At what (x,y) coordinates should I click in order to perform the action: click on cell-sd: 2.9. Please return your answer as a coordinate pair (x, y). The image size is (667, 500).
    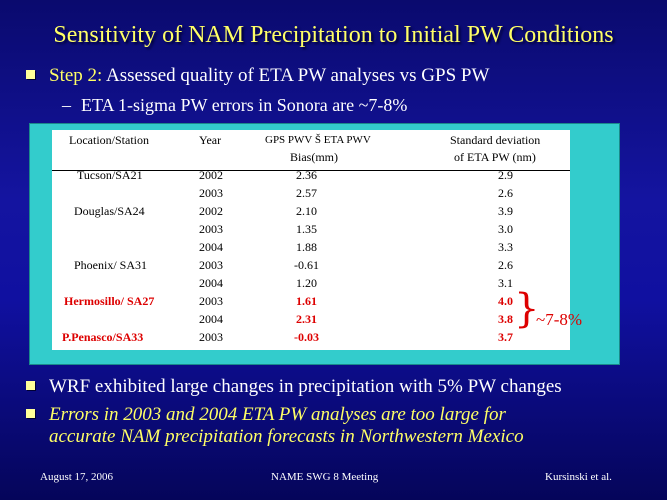
    Looking at the image, I should click on (505, 175).